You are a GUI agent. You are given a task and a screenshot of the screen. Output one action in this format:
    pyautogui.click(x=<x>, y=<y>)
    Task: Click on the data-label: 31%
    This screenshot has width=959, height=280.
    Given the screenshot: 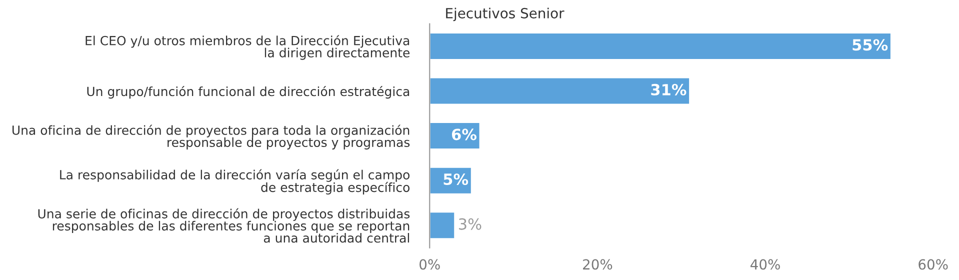 What is the action you would take?
    pyautogui.click(x=668, y=90)
    